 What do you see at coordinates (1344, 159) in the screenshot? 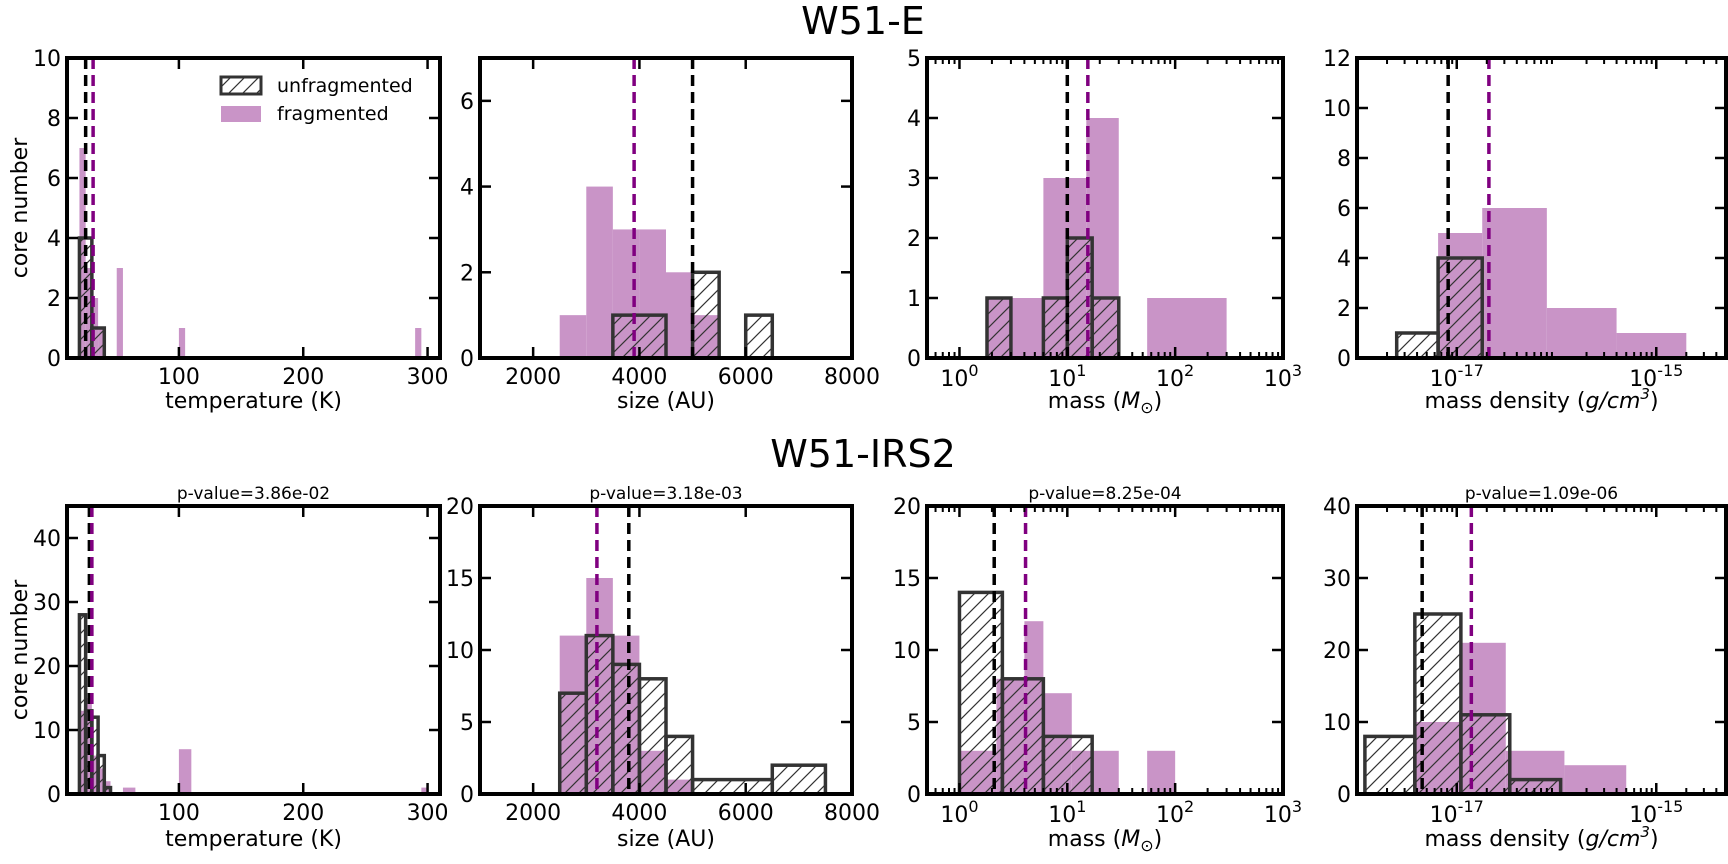
I see `y-tick-label: 8` at bounding box center [1344, 159].